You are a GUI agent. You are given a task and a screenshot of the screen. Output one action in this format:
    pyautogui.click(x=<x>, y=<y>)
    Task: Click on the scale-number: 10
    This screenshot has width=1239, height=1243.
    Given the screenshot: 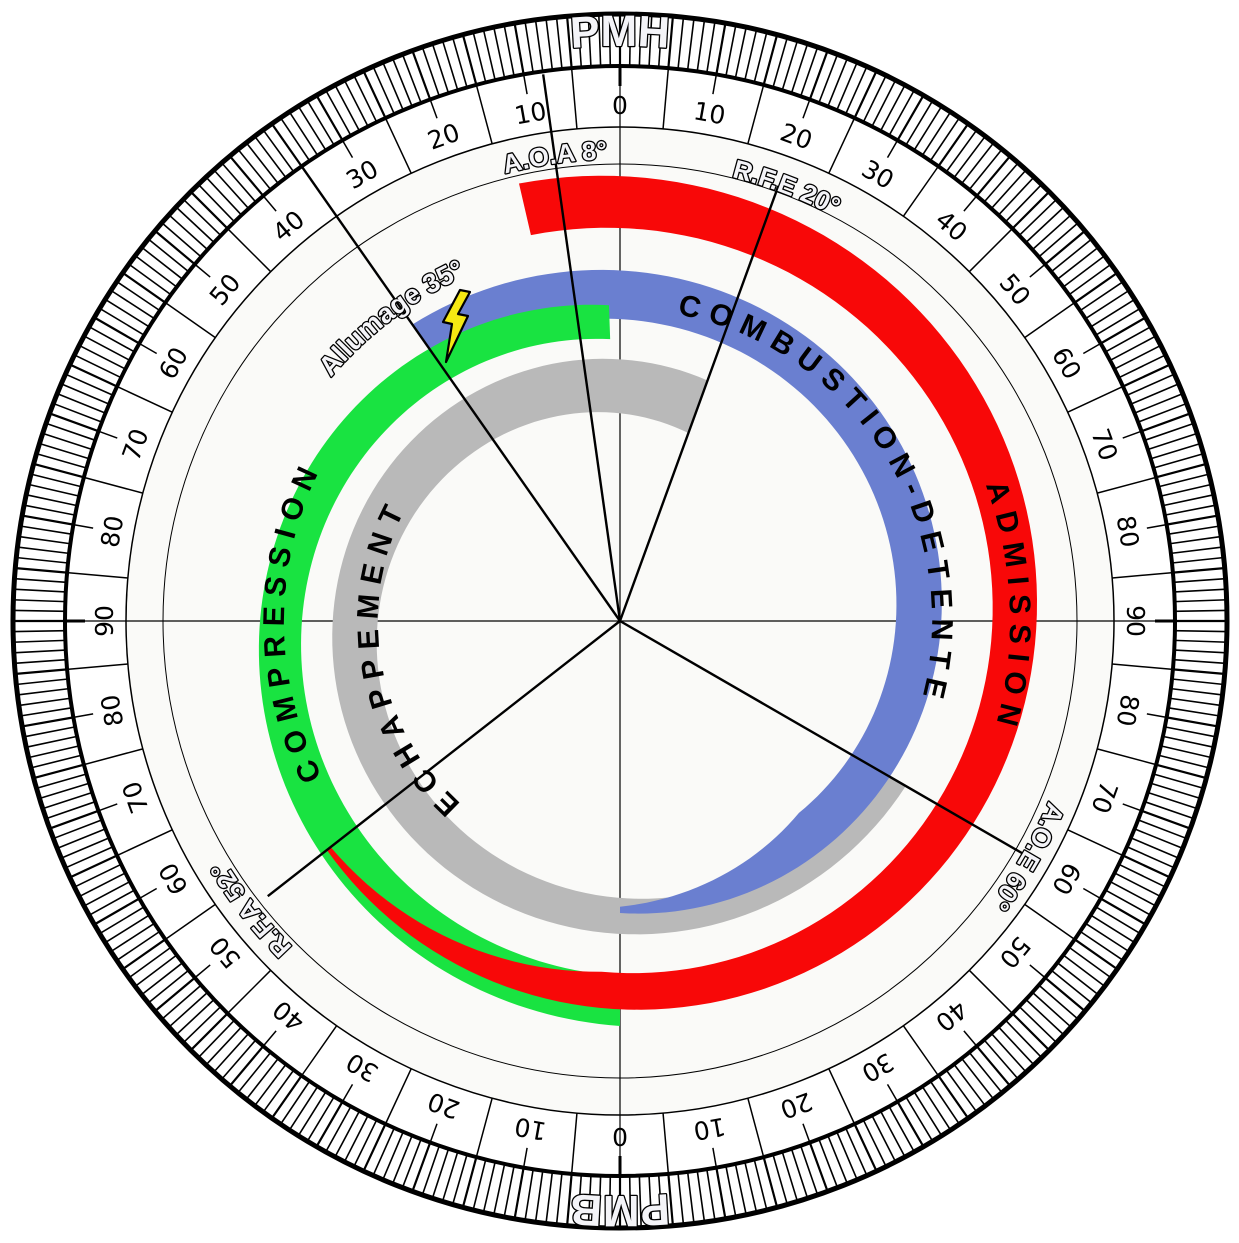 What is the action you would take?
    pyautogui.click(x=709, y=113)
    